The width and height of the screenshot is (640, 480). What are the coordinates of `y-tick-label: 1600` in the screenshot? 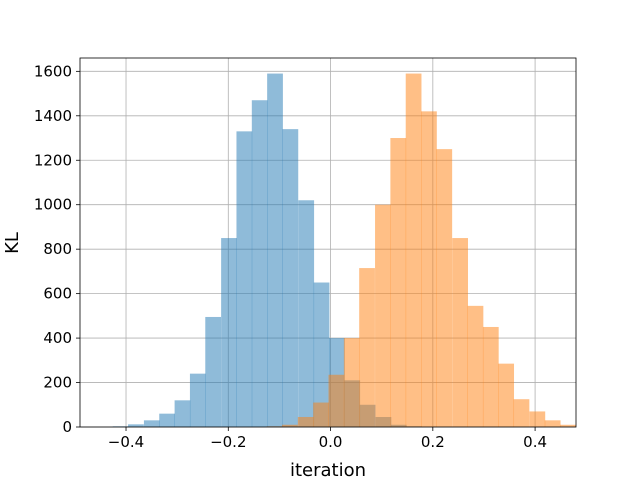 It's located at (53, 71).